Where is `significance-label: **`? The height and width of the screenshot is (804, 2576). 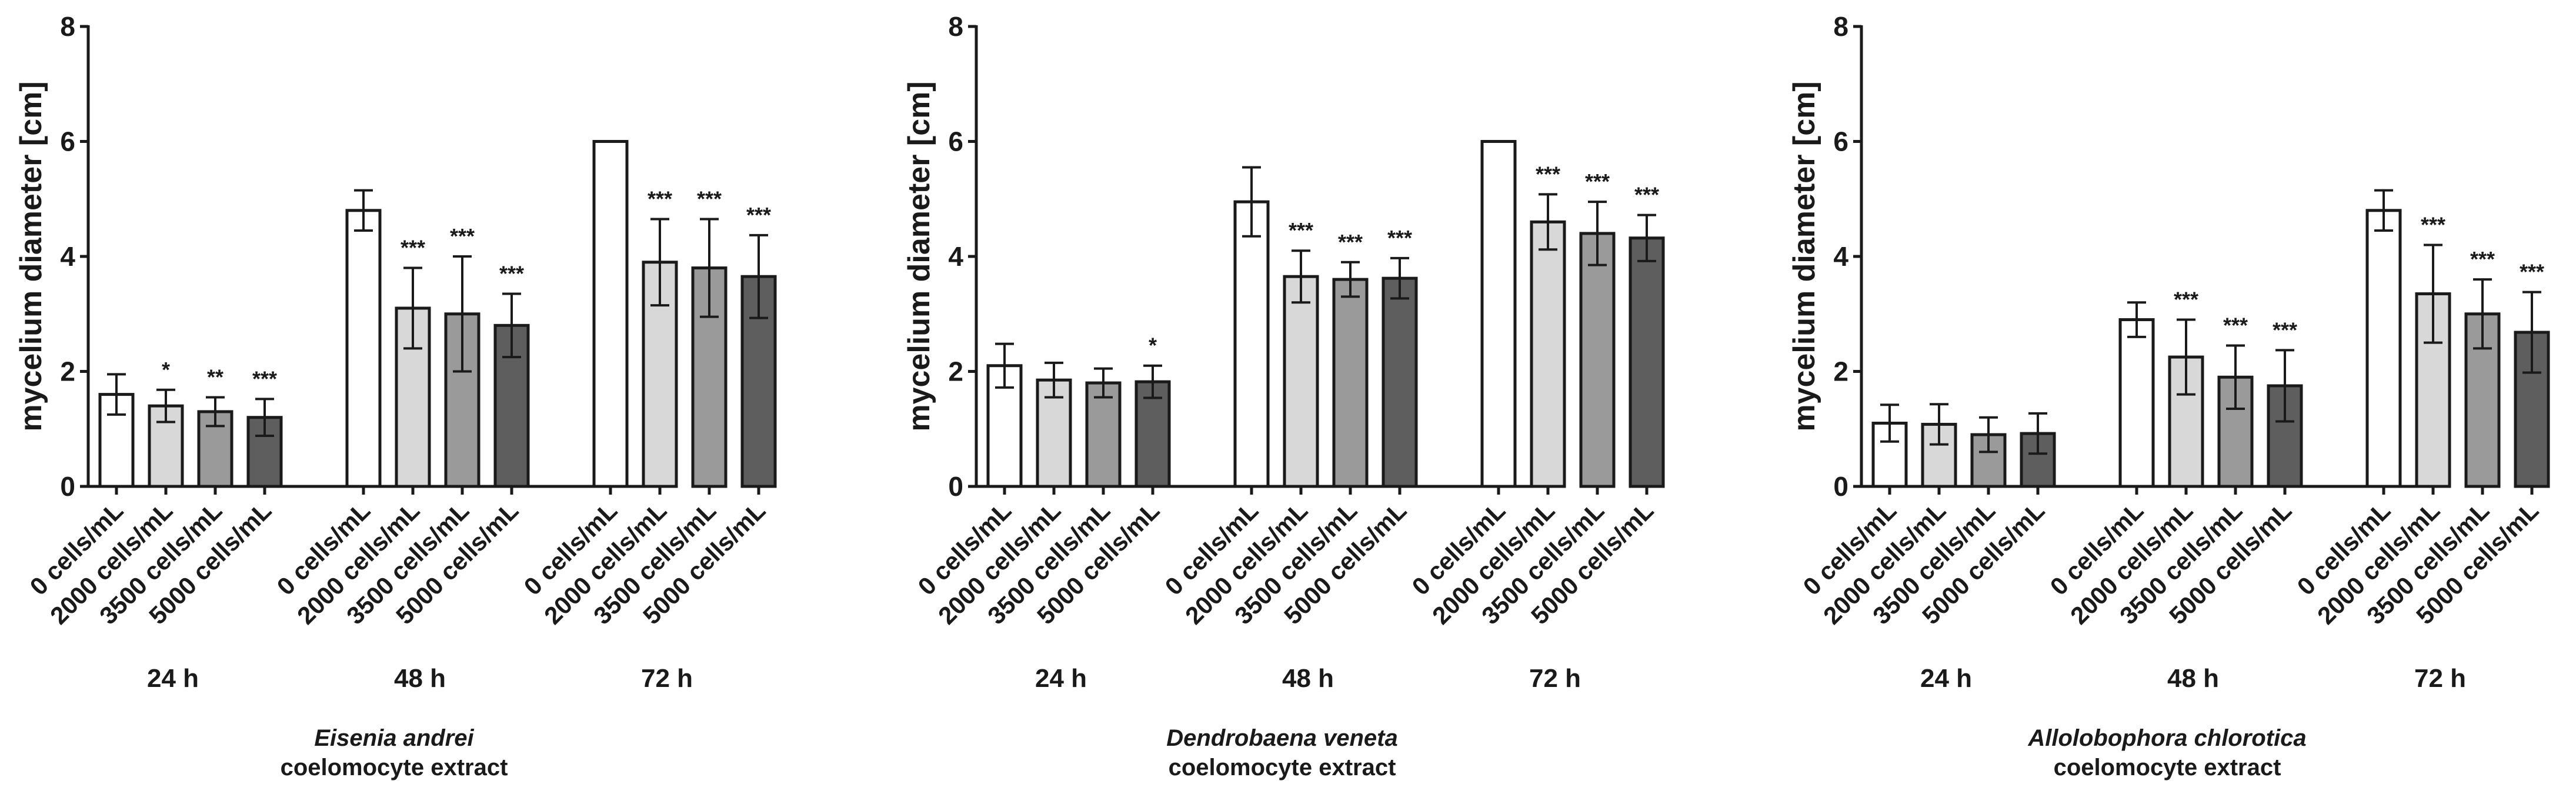 significance-label: ** is located at coordinates (215, 377).